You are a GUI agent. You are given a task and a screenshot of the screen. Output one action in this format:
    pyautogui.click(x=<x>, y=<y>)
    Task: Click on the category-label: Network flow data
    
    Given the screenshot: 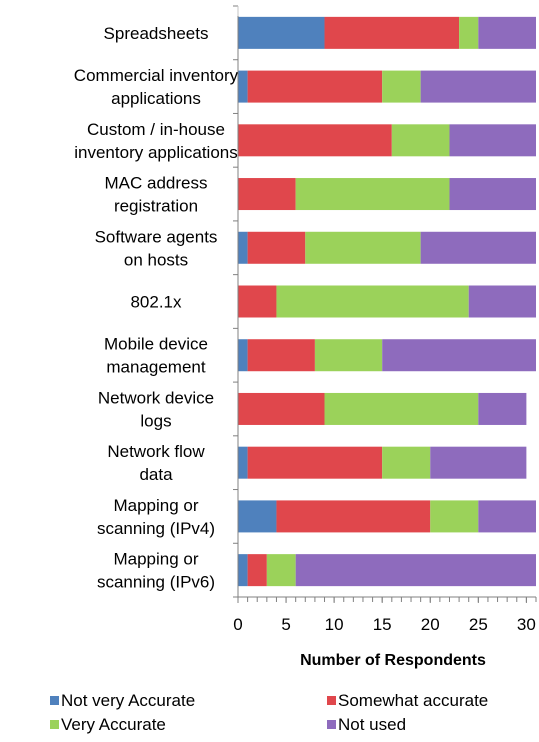 What is the action you would take?
    pyautogui.click(x=156, y=463)
    